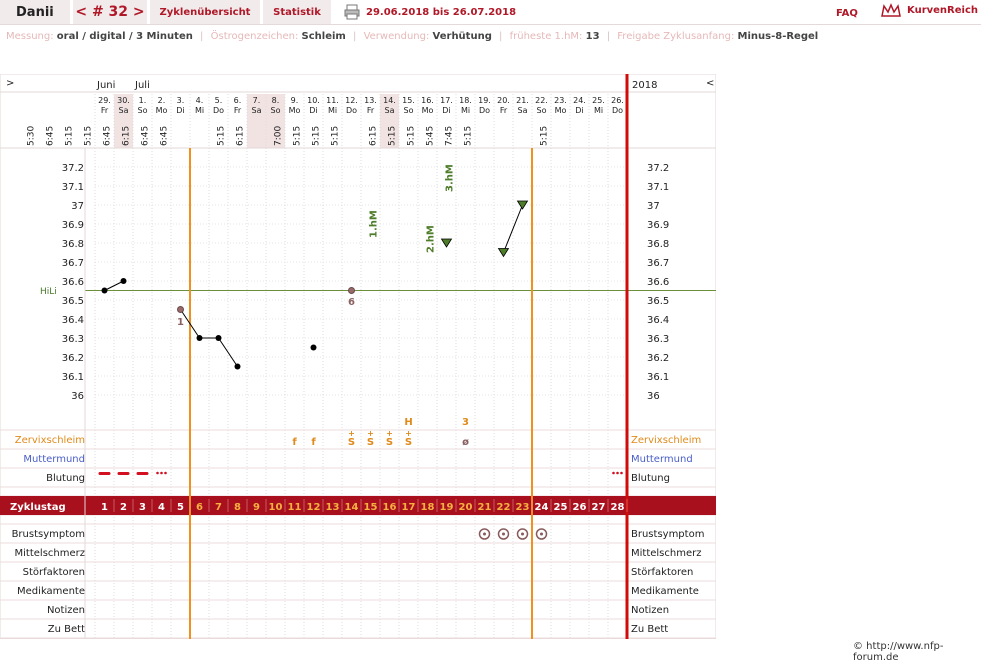 The image size is (981, 663). I want to click on faq-link: FAQ, so click(847, 13).